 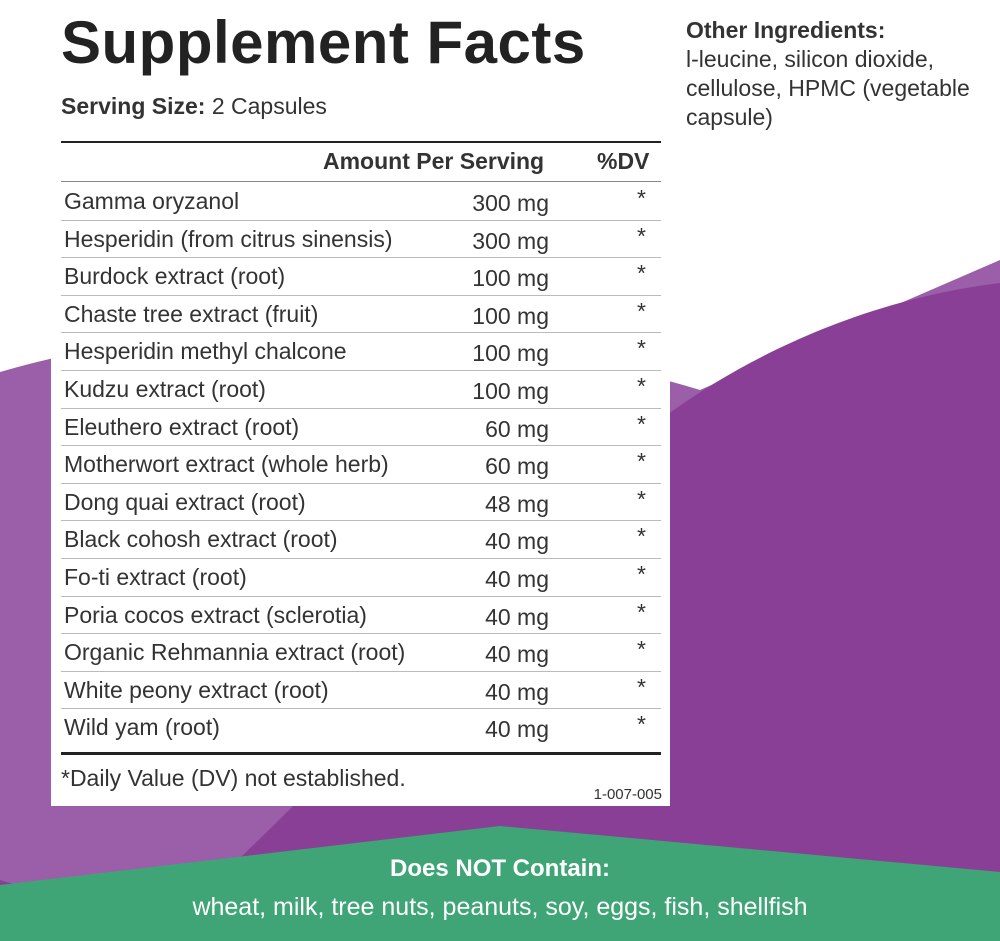 I want to click on ingredient-name: Burdock extract (root), so click(x=175, y=276).